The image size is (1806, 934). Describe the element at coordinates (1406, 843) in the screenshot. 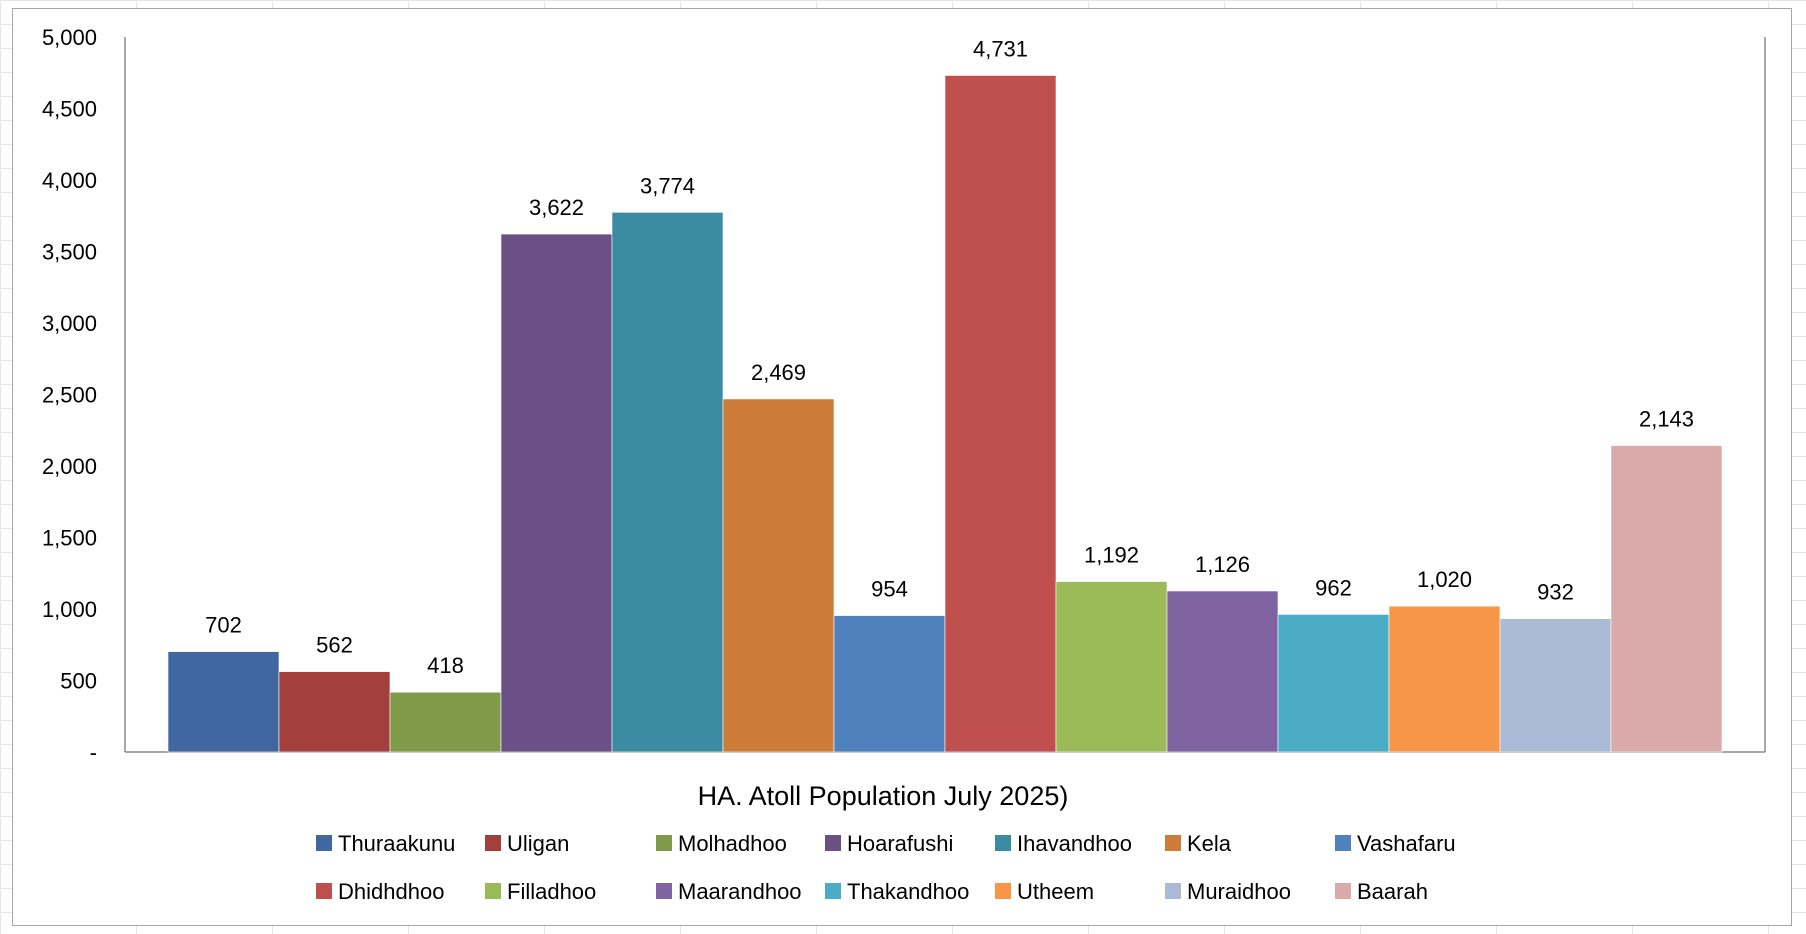

I see `legend-label: Vashafaru` at that location.